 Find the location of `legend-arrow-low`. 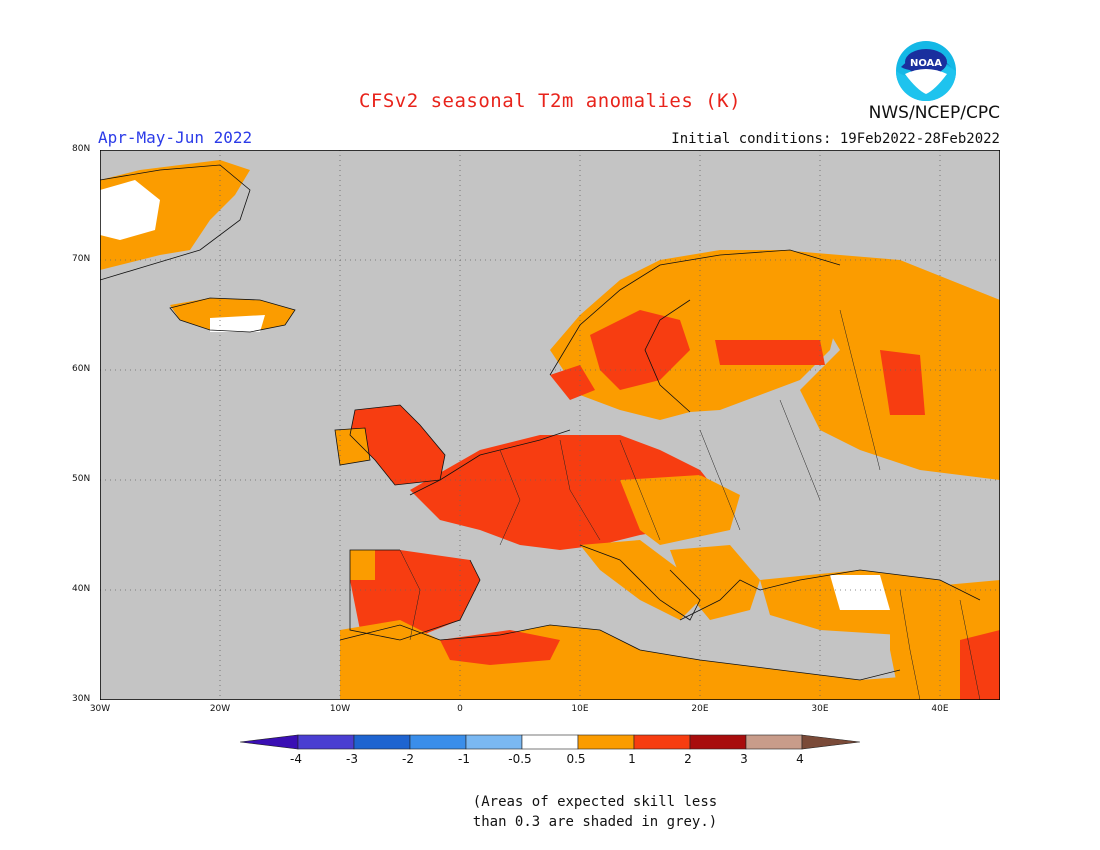

legend-arrow-low is located at coordinates (269, 742).